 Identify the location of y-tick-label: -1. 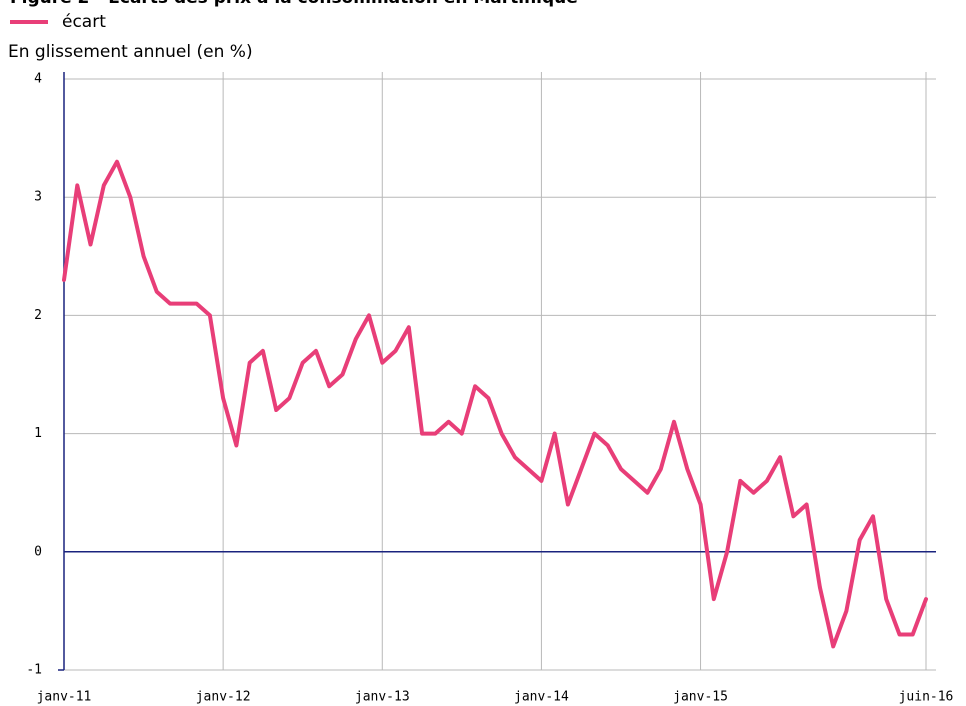
(34, 670).